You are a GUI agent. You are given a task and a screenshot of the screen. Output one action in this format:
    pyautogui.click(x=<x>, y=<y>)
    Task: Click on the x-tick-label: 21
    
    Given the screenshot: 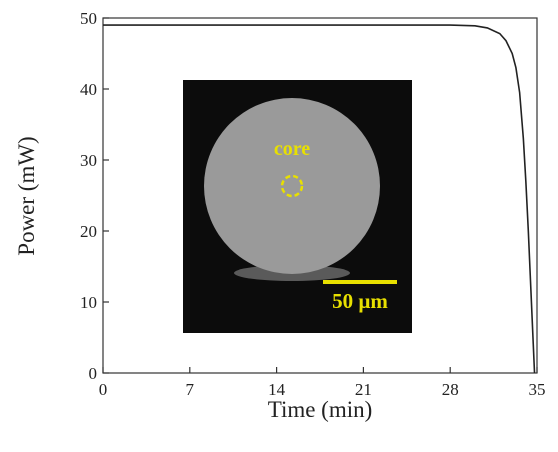 What is the action you would take?
    pyautogui.click(x=363, y=389)
    